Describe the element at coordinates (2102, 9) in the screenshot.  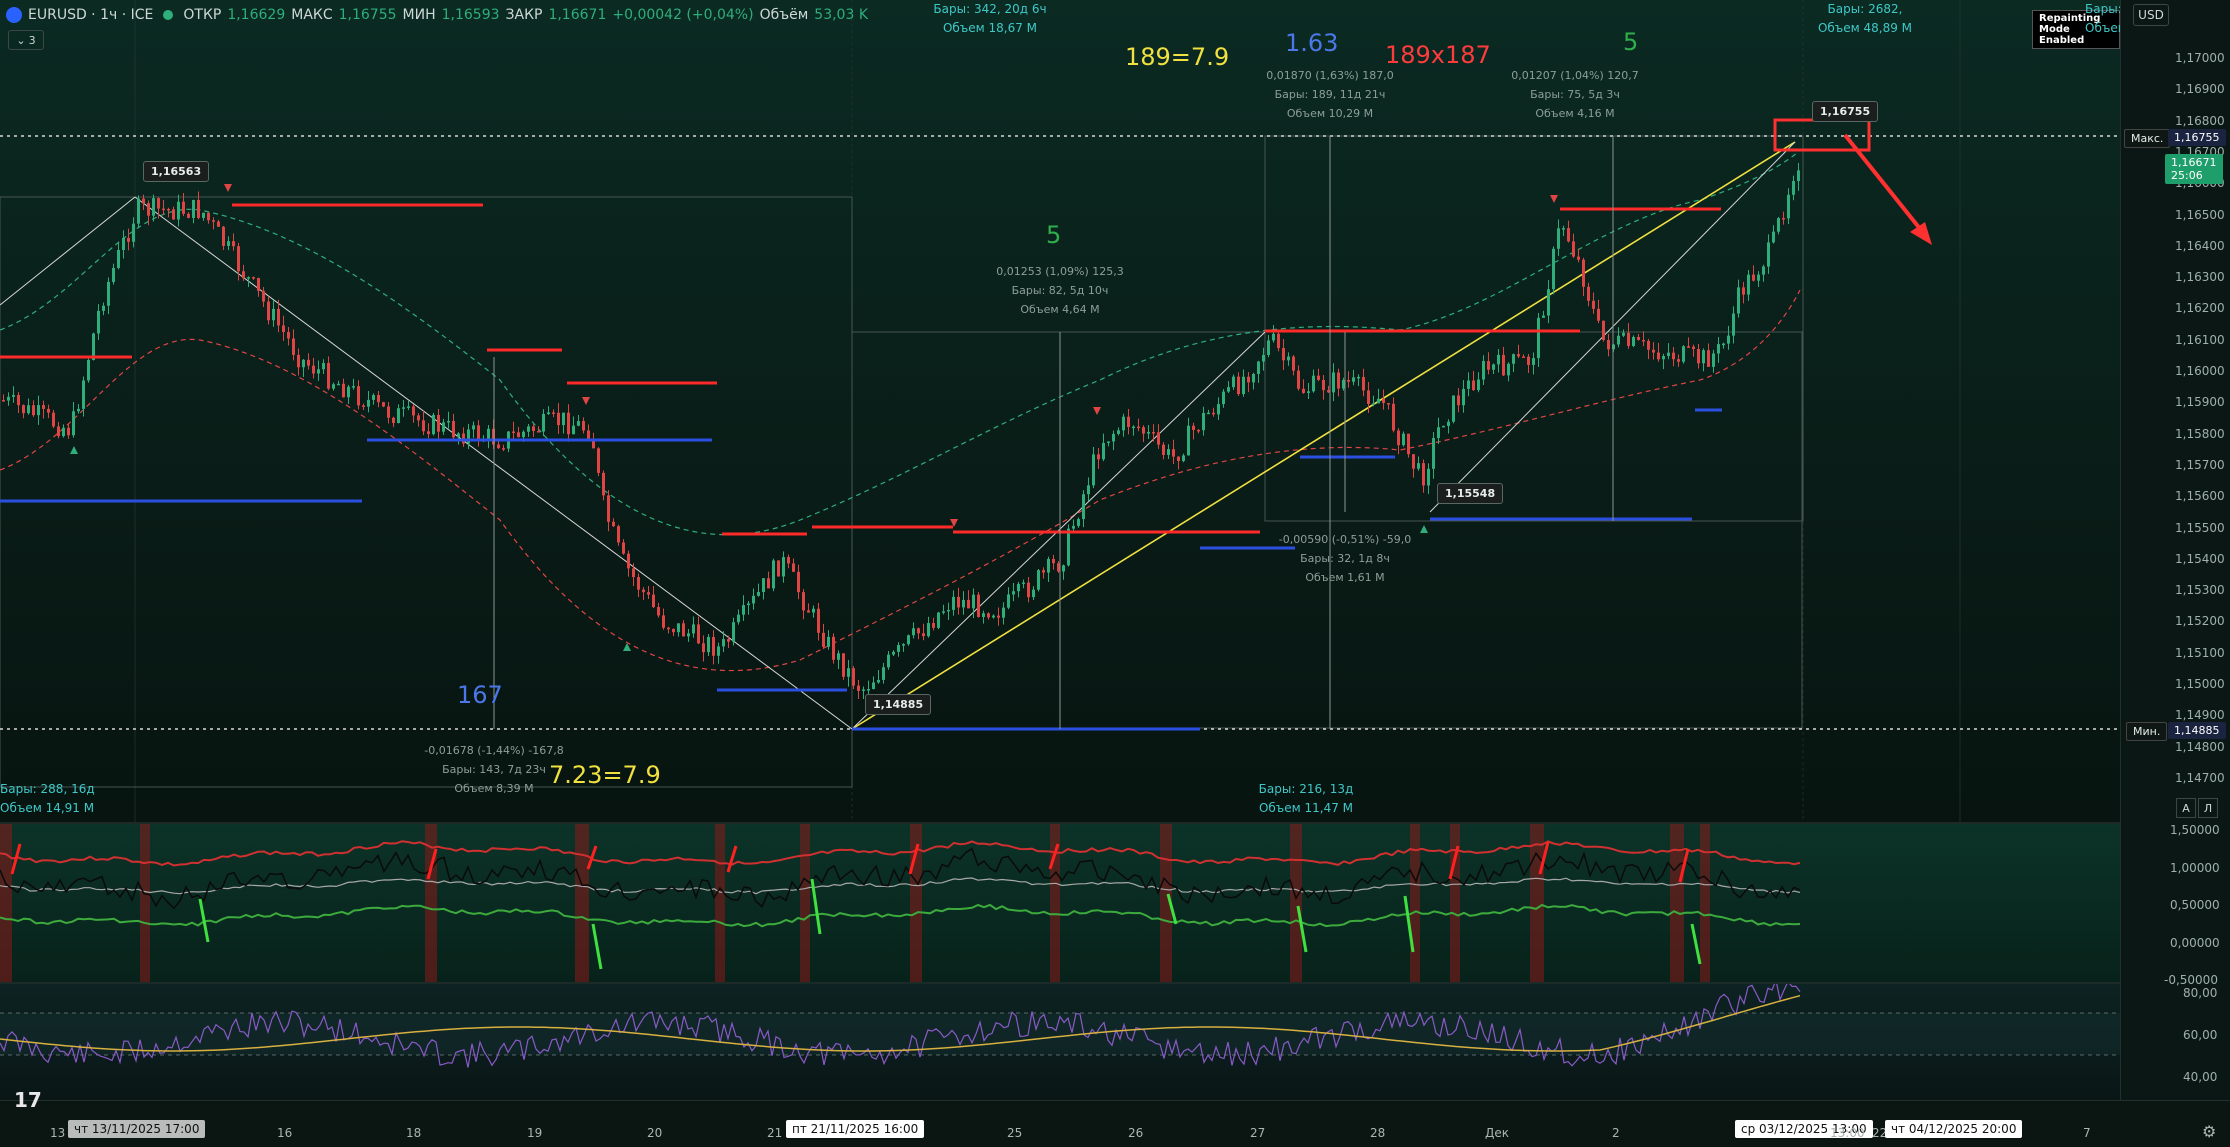
I see `bars-text: Бары:` at that location.